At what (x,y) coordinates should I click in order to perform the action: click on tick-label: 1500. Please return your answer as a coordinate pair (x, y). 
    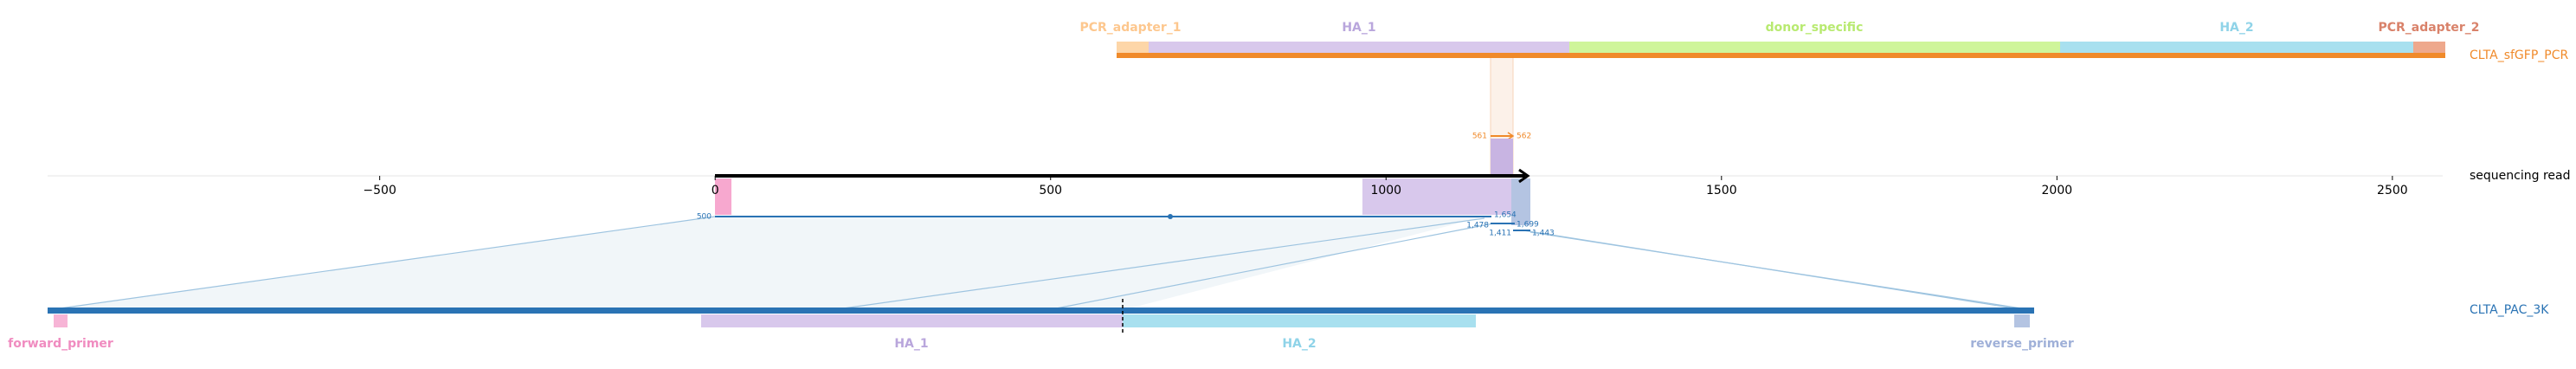
    Looking at the image, I should click on (1721, 190).